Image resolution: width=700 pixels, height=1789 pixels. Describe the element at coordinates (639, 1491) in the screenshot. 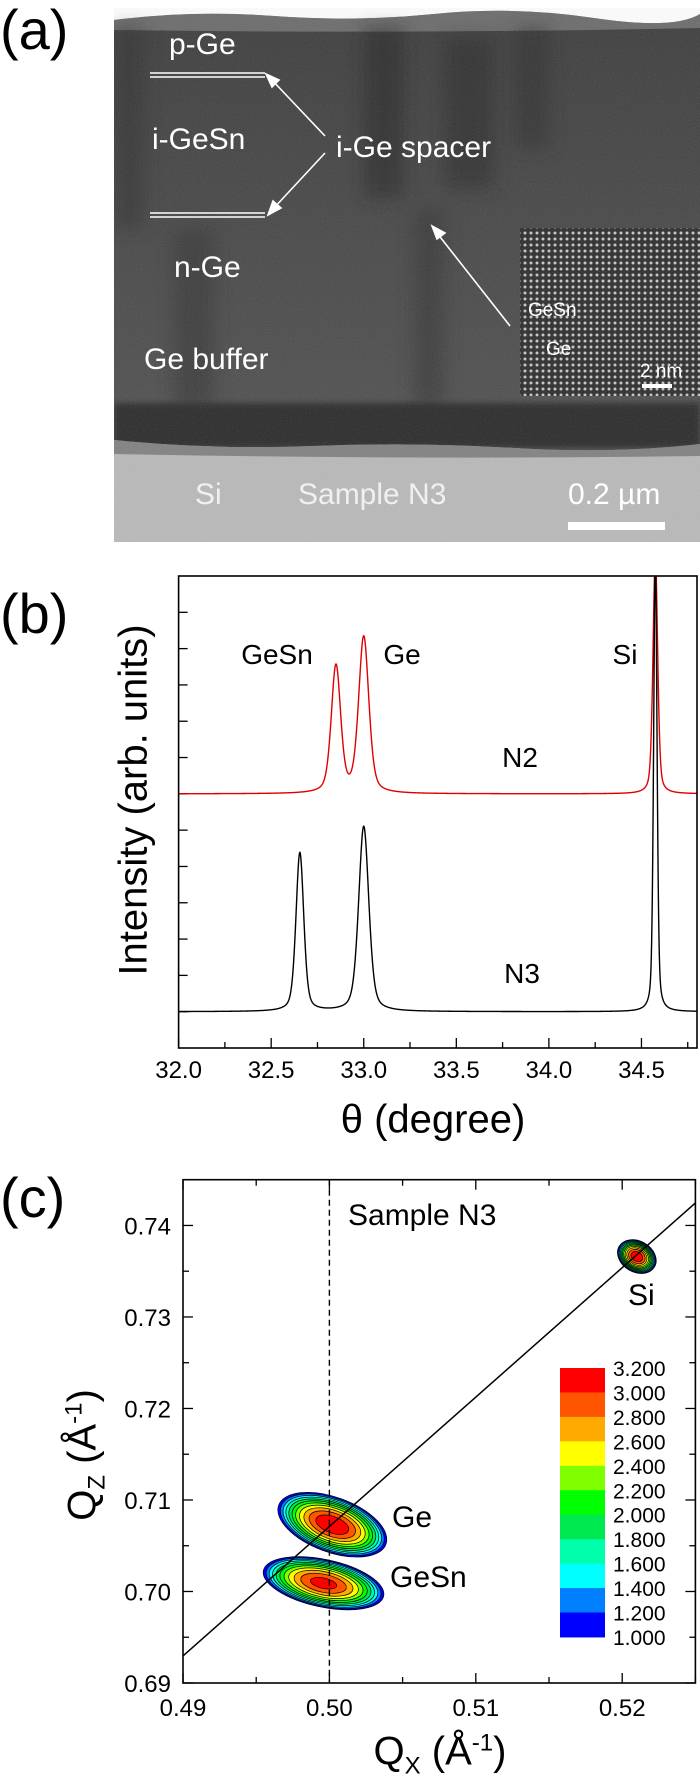

I see `colorbar-label: 2.200` at that location.